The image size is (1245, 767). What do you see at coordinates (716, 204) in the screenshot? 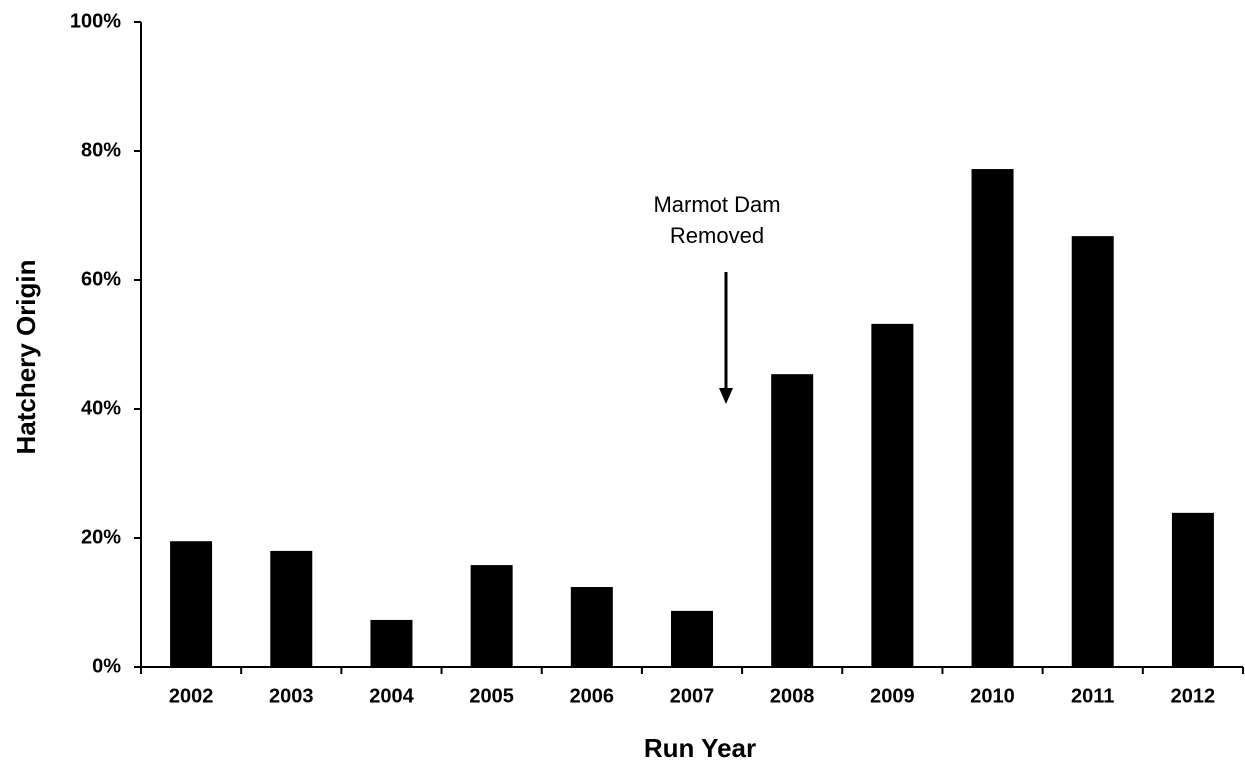
I see `annotation: Marmot Dam` at bounding box center [716, 204].